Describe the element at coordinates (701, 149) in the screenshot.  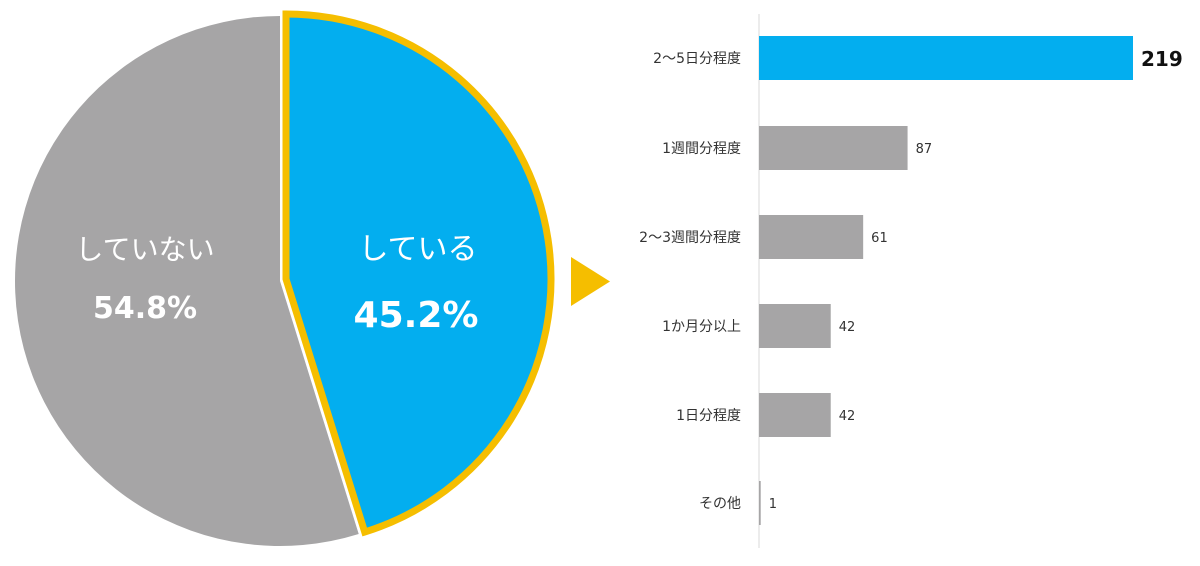
I see `bar-category-label: 1週間分程度` at that location.